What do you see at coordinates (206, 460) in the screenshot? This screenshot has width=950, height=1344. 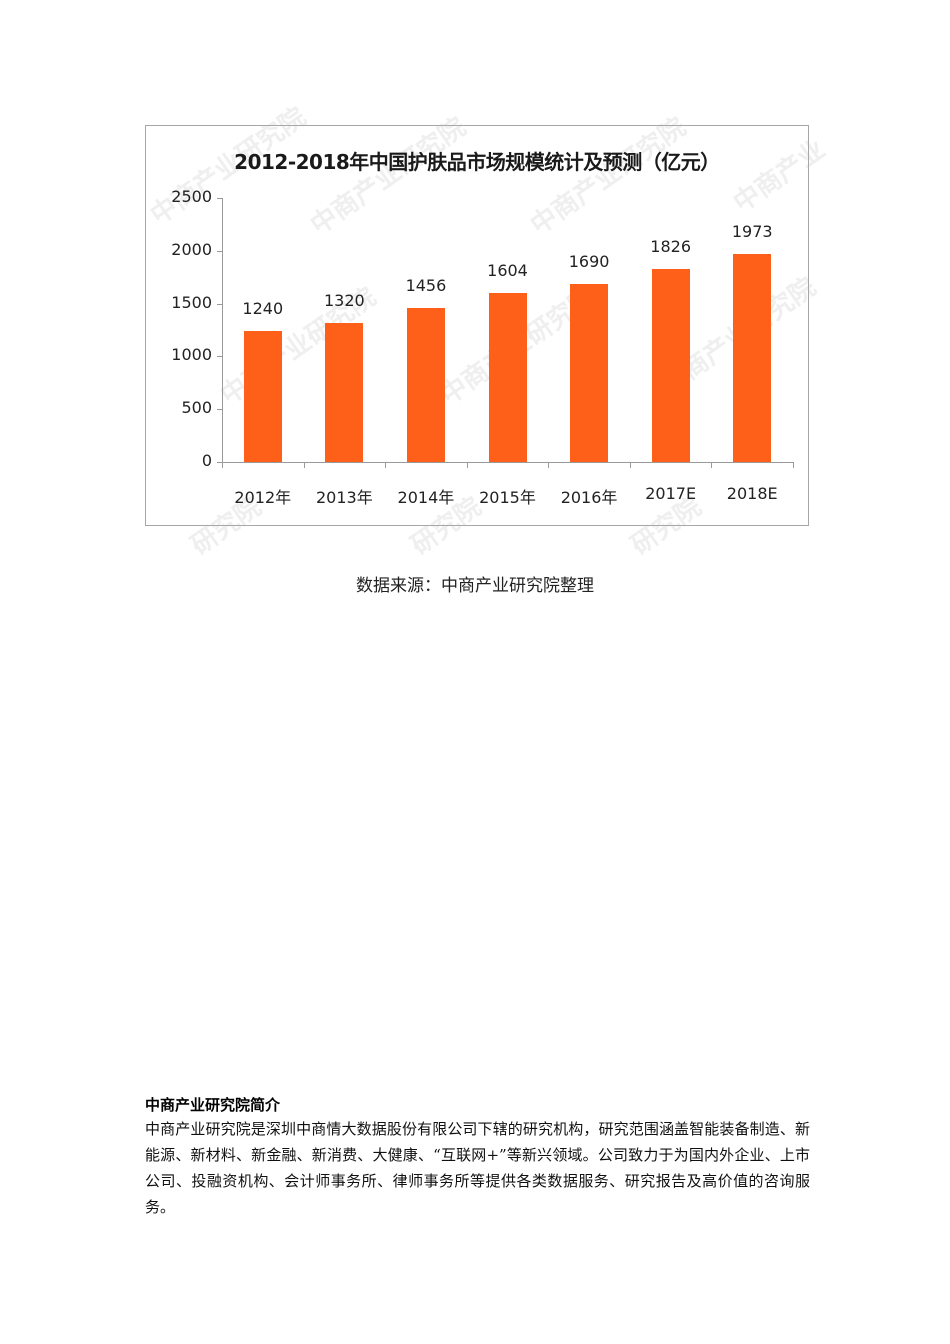 I see `y-tick-label: 0` at bounding box center [206, 460].